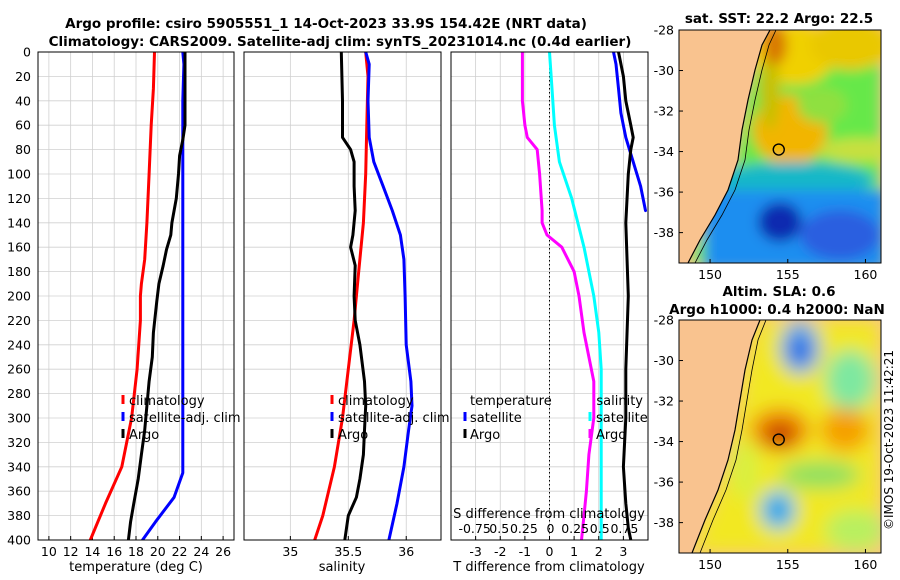 Image resolution: width=900 pixels, height=580 pixels. Describe the element at coordinates (777, 310) in the screenshot. I see `sla-map-subtitle: Argo h1000: 0.4 h2000: NaN` at that location.